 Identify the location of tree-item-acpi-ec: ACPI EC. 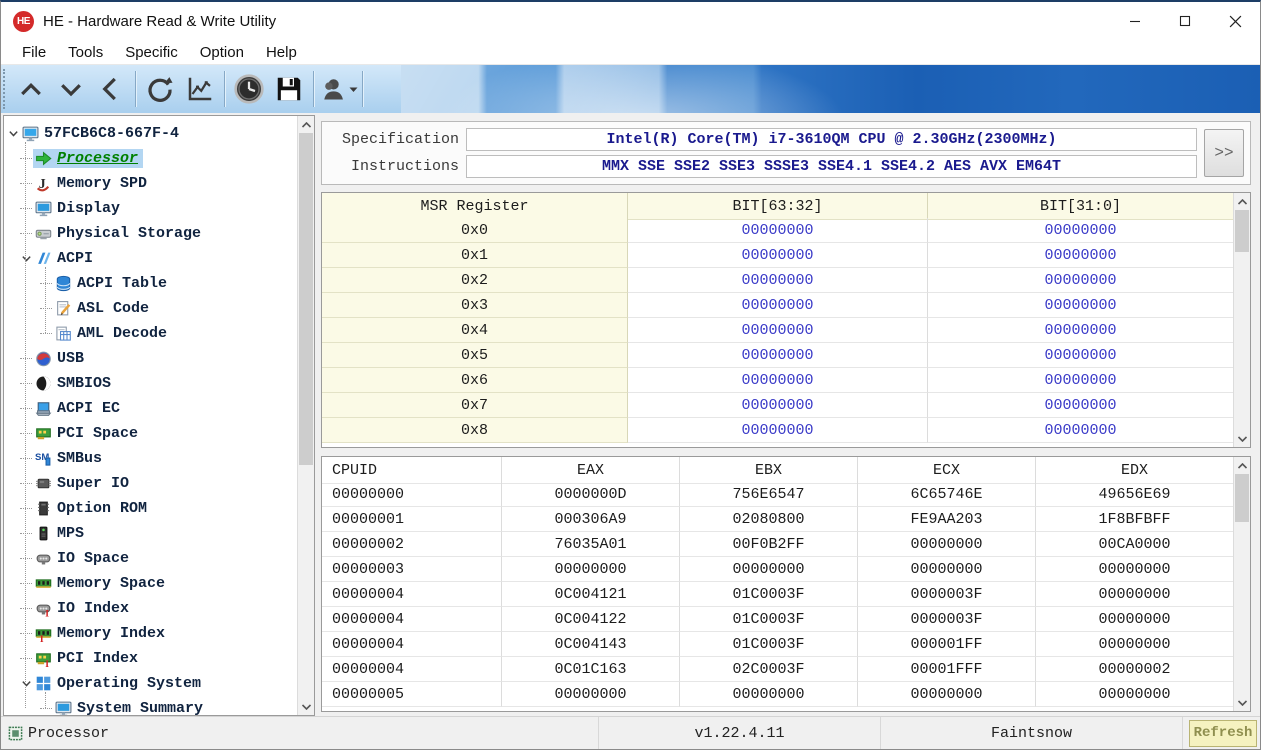
(150, 408).